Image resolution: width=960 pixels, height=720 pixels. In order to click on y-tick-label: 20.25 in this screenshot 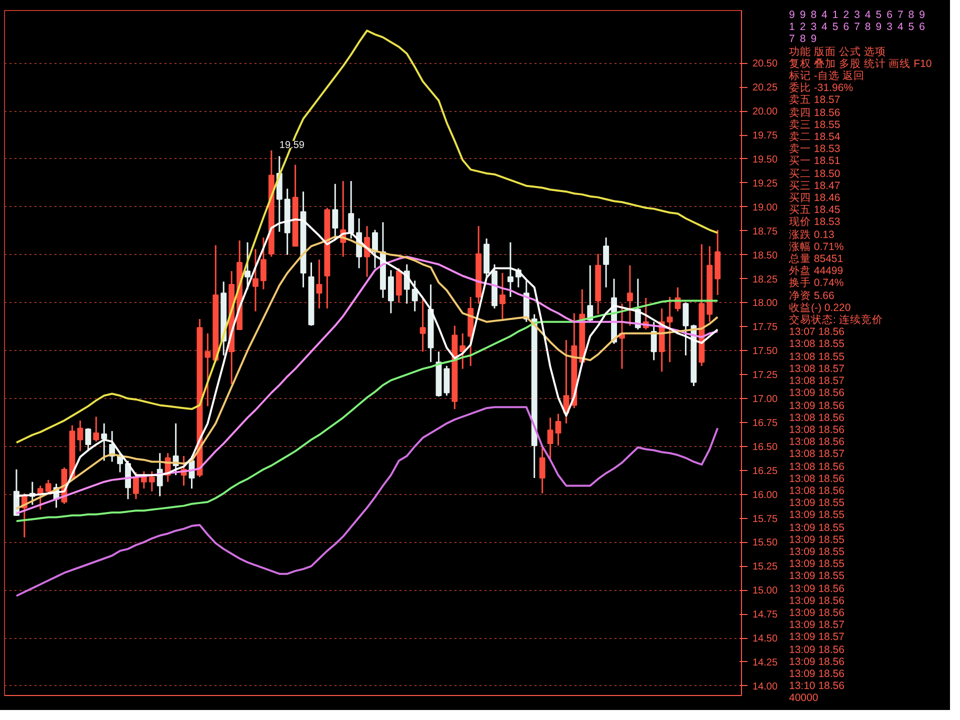, I will do `click(765, 88)`.